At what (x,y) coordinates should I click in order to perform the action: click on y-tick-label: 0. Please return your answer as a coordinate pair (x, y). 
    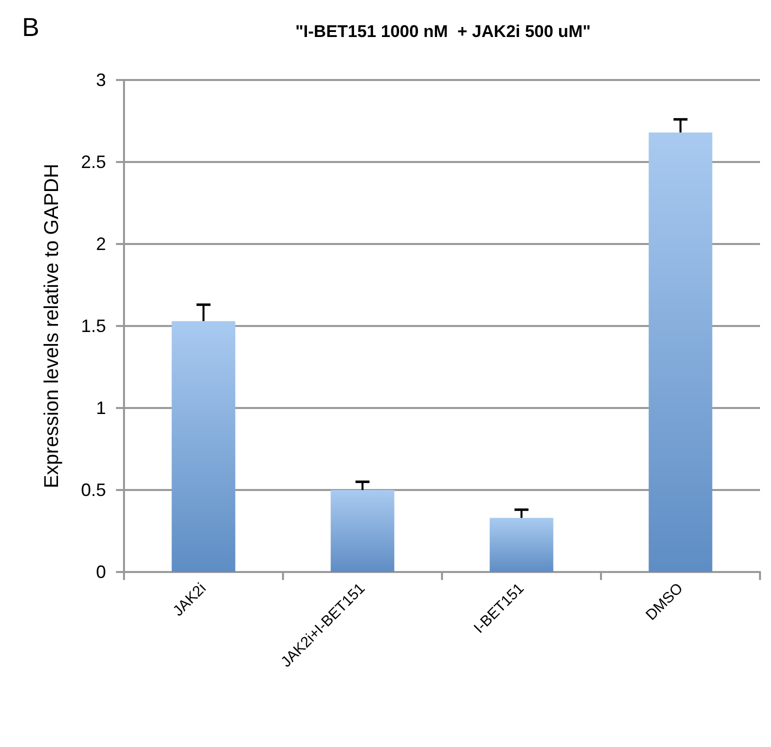
    Looking at the image, I should click on (101, 572).